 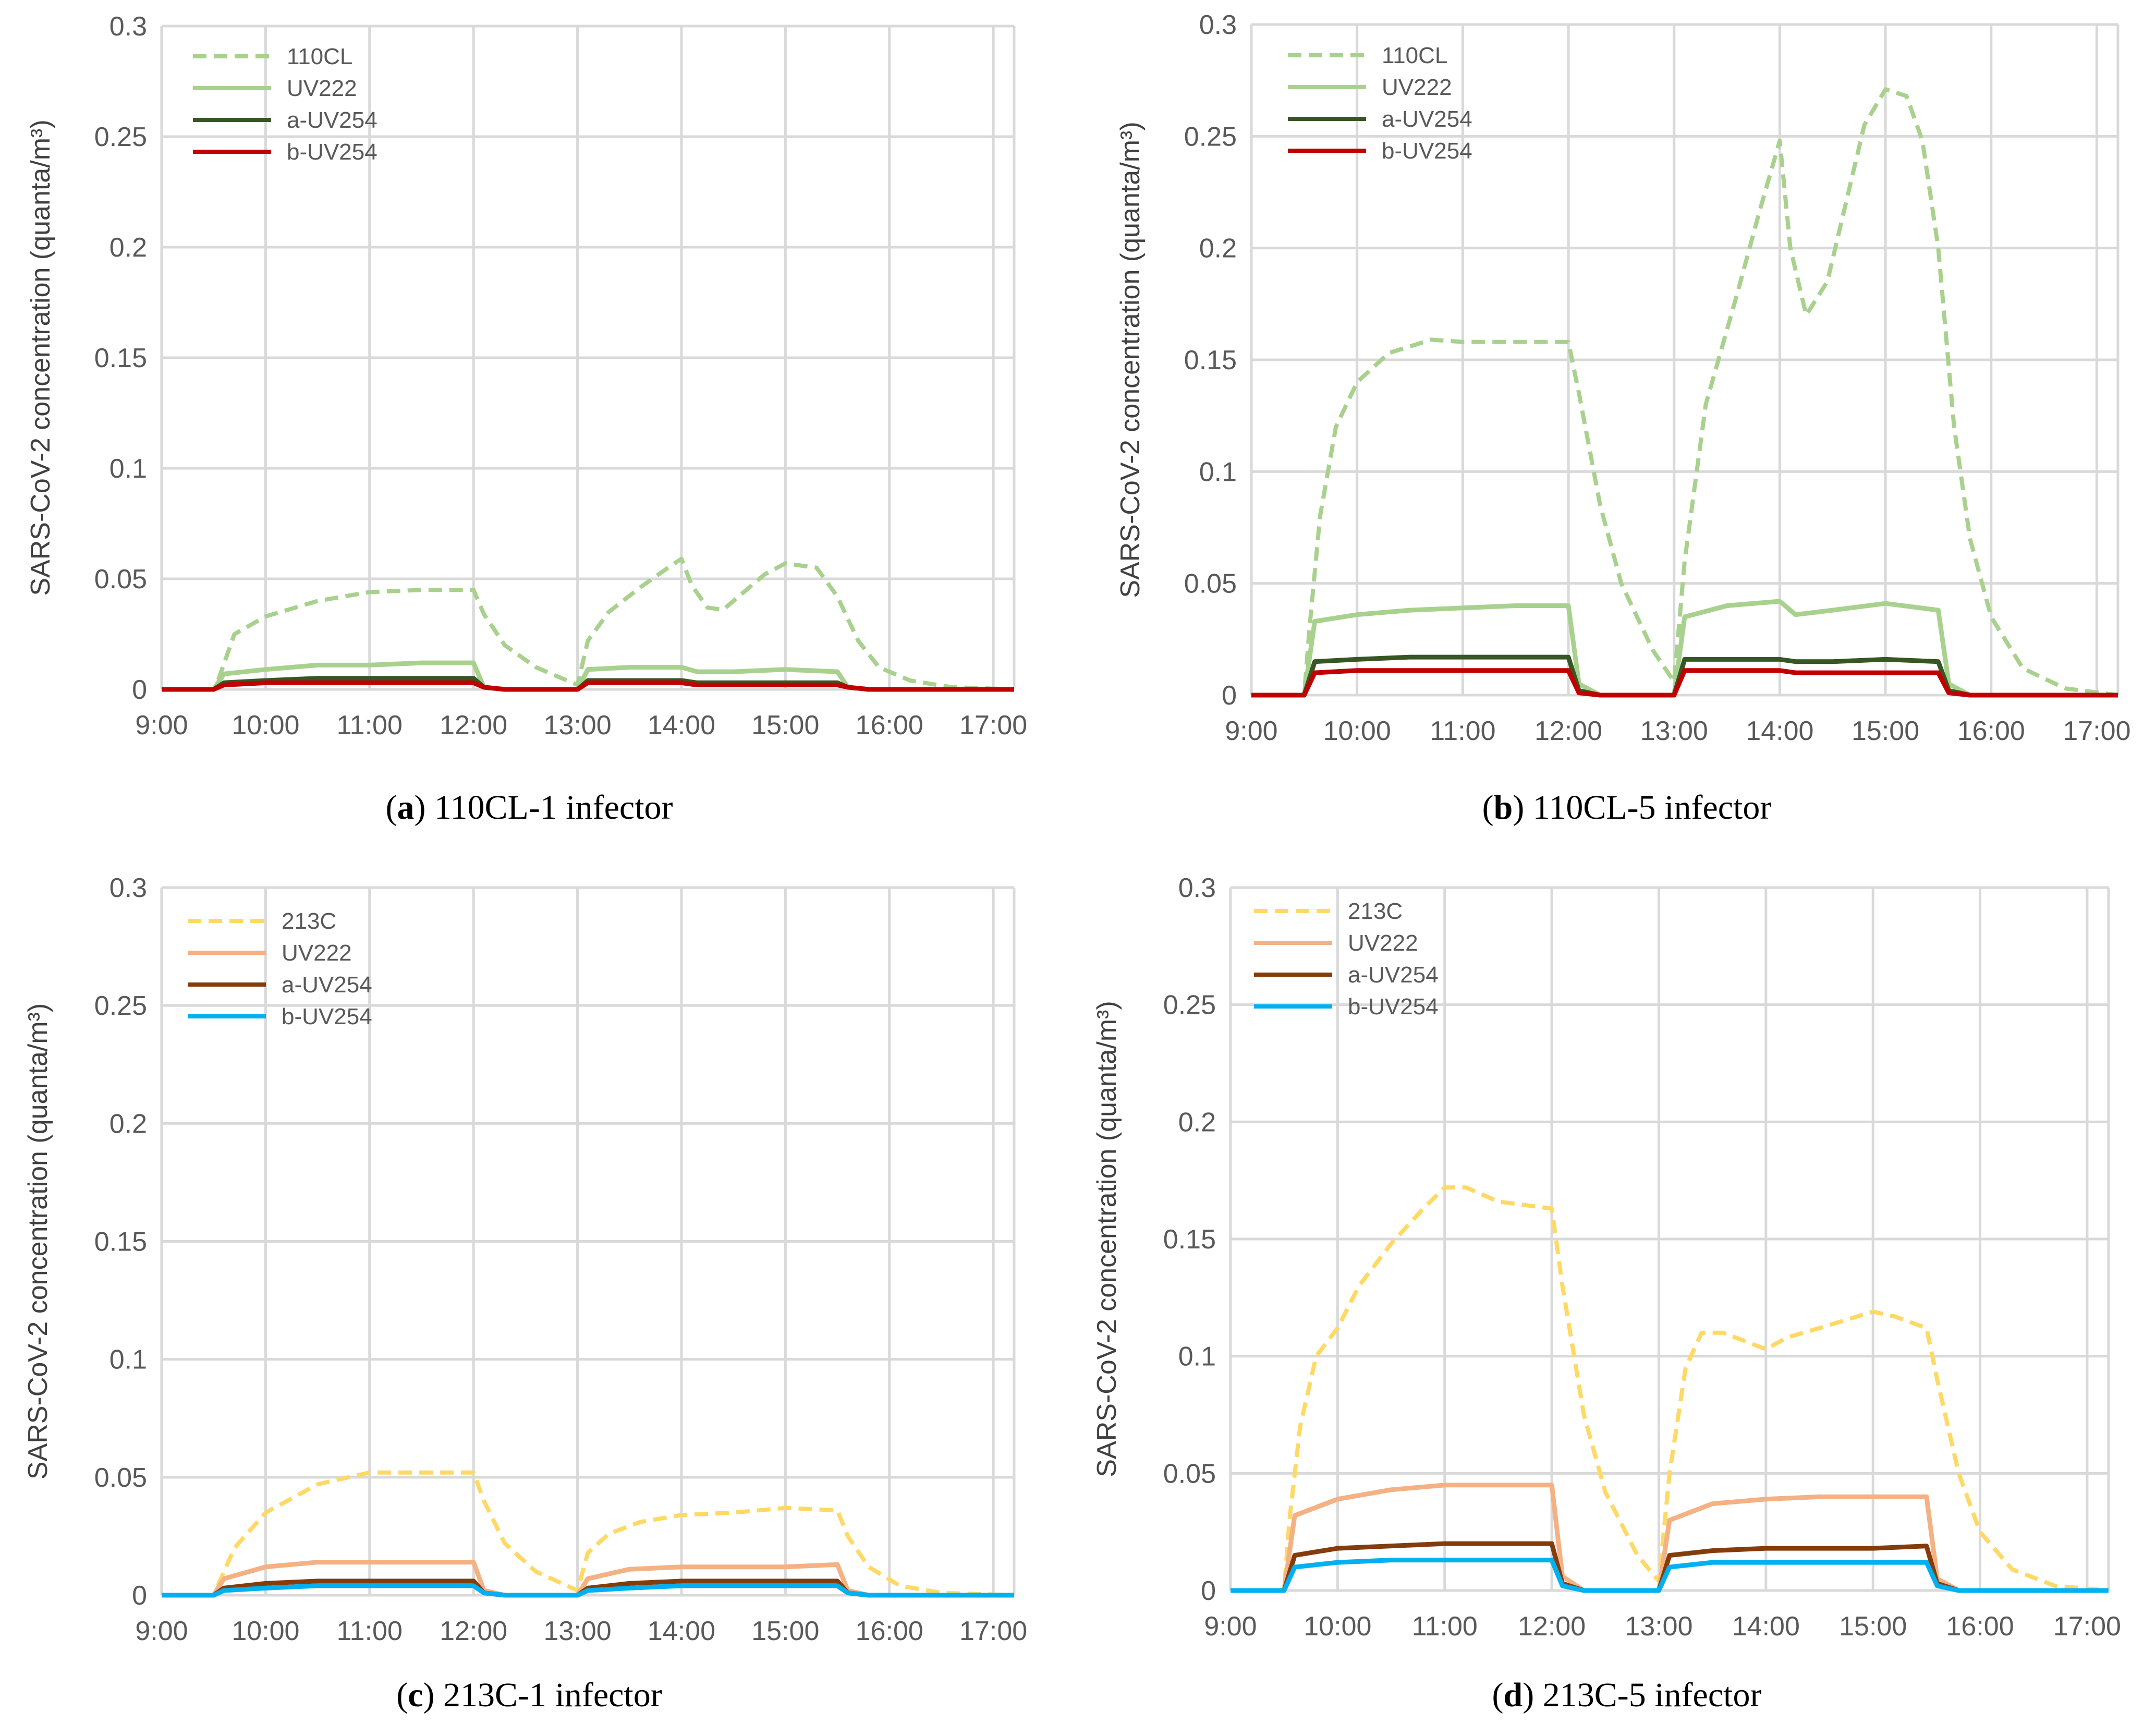 What do you see at coordinates (543, 807) in the screenshot?
I see `panel-caption-text: ) 110CL-1 infector` at bounding box center [543, 807].